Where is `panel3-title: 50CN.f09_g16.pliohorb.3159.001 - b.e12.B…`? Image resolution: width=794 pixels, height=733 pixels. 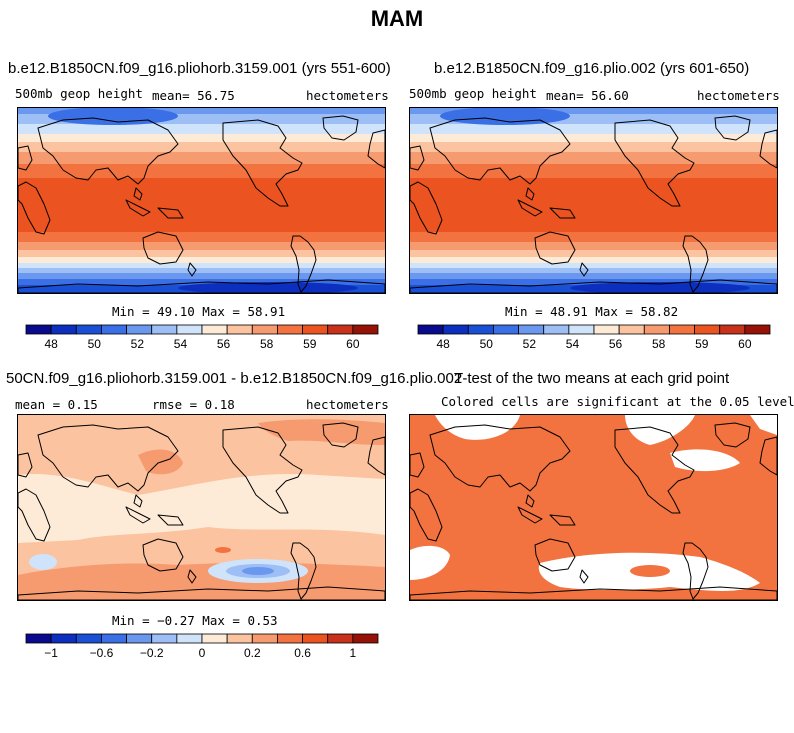
panel3-title: 50CN.f09_g16.pliohorb.3159.001 - b.e12.B… is located at coordinates (234, 378).